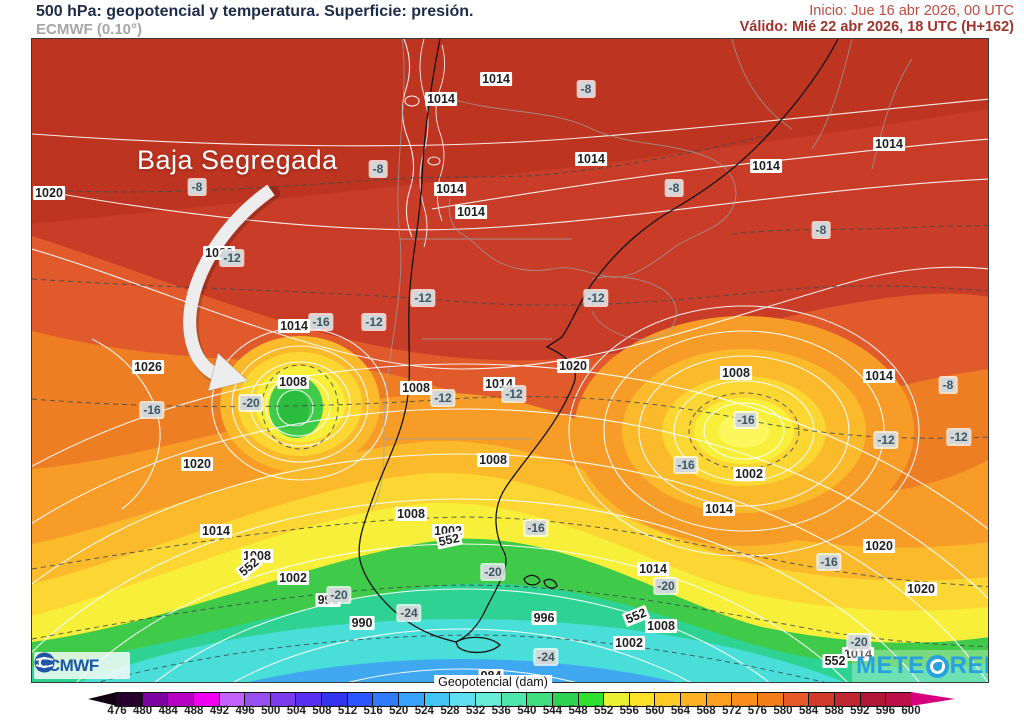  What do you see at coordinates (231, 288) in the screenshot?
I see `annotation-arrow` at bounding box center [231, 288].